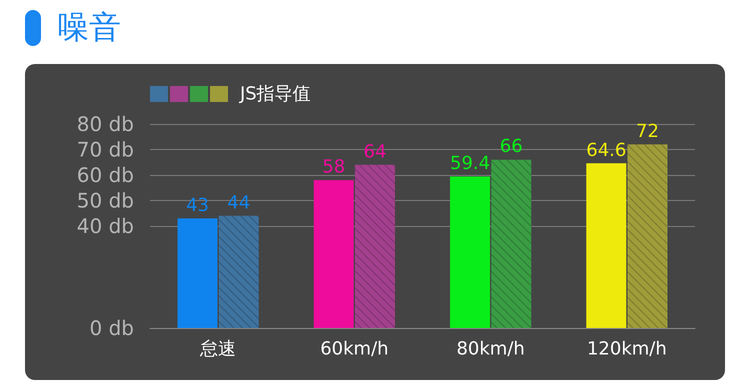 This screenshot has height=392, width=750. I want to click on data-label: 64, so click(375, 151).